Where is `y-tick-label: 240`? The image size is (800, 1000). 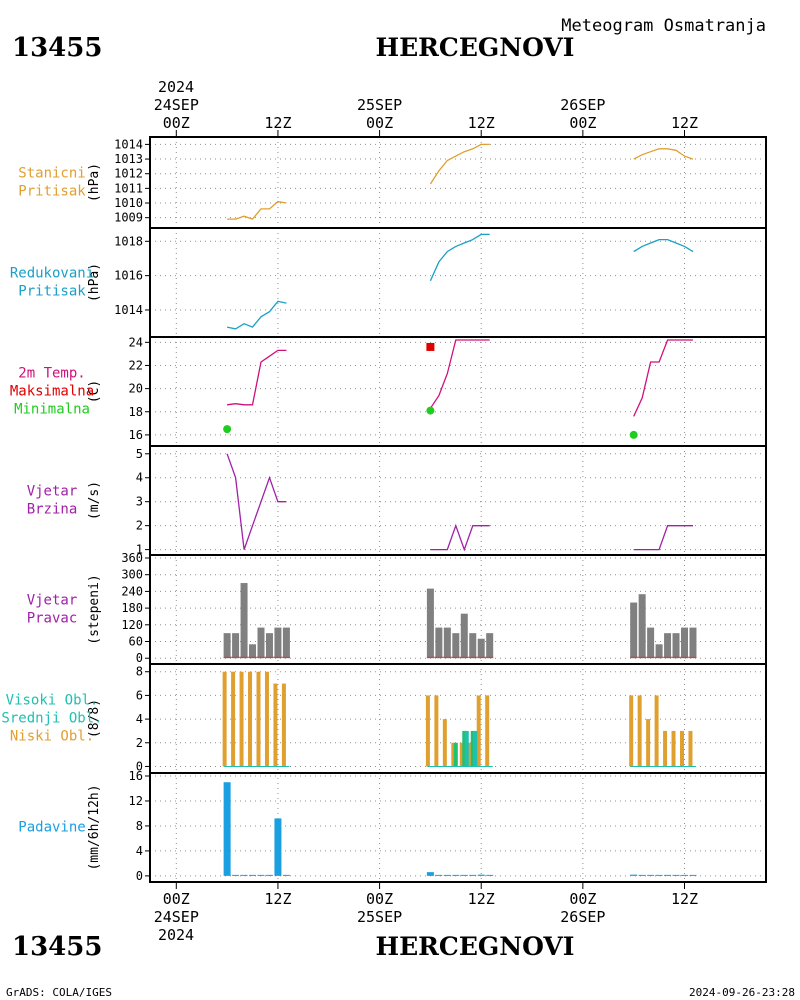 y-tick-label: 240 is located at coordinates (132, 591).